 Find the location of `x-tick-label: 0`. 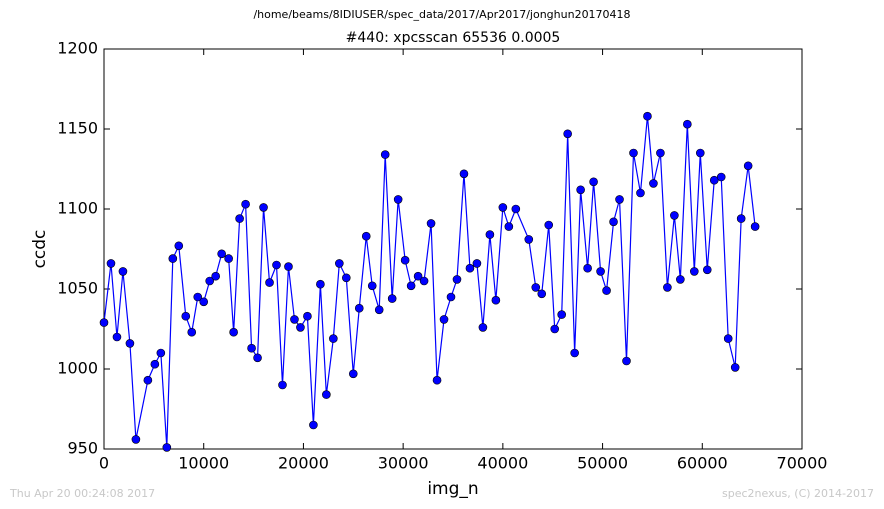

x-tick-label: 0 is located at coordinates (104, 463).